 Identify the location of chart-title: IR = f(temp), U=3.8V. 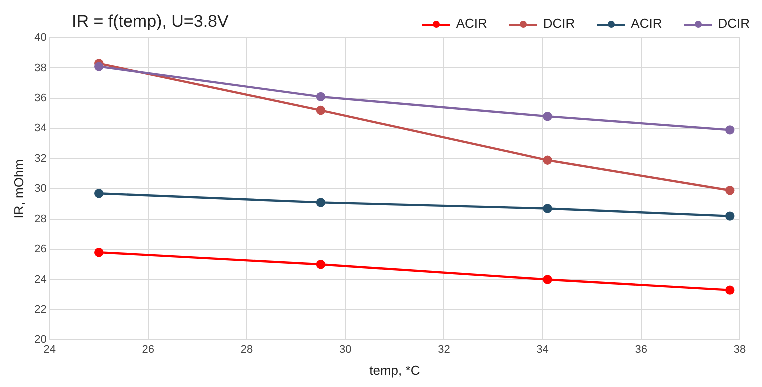
(150, 22).